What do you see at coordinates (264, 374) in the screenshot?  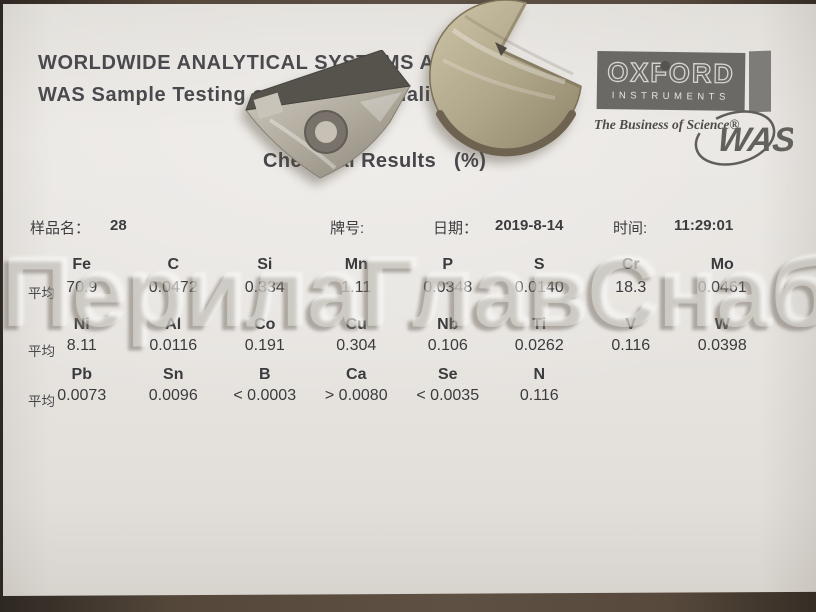 I see `element-symbol: B` at bounding box center [264, 374].